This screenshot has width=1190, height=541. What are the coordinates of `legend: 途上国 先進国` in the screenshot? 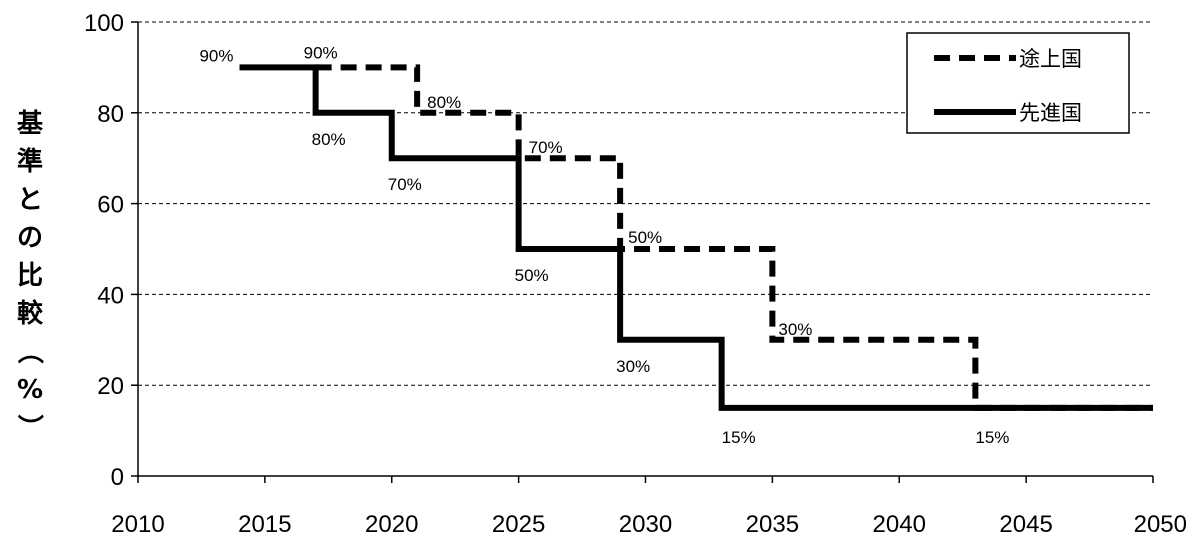 It's located at (1018, 83).